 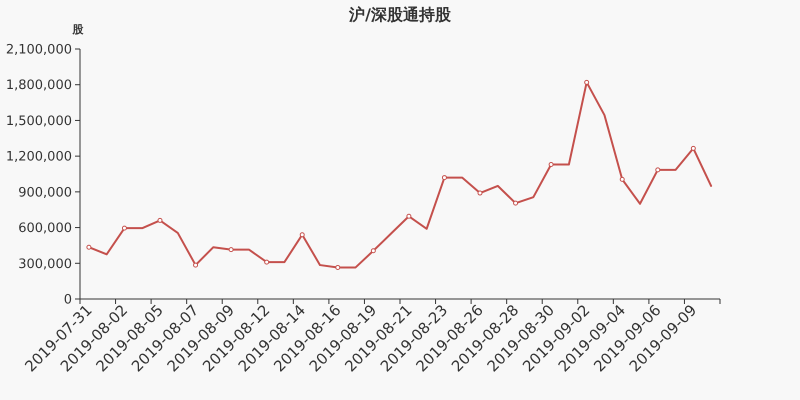 What do you see at coordinates (39, 86) in the screenshot?
I see `y-tick-label: 1,800,000` at bounding box center [39, 86].